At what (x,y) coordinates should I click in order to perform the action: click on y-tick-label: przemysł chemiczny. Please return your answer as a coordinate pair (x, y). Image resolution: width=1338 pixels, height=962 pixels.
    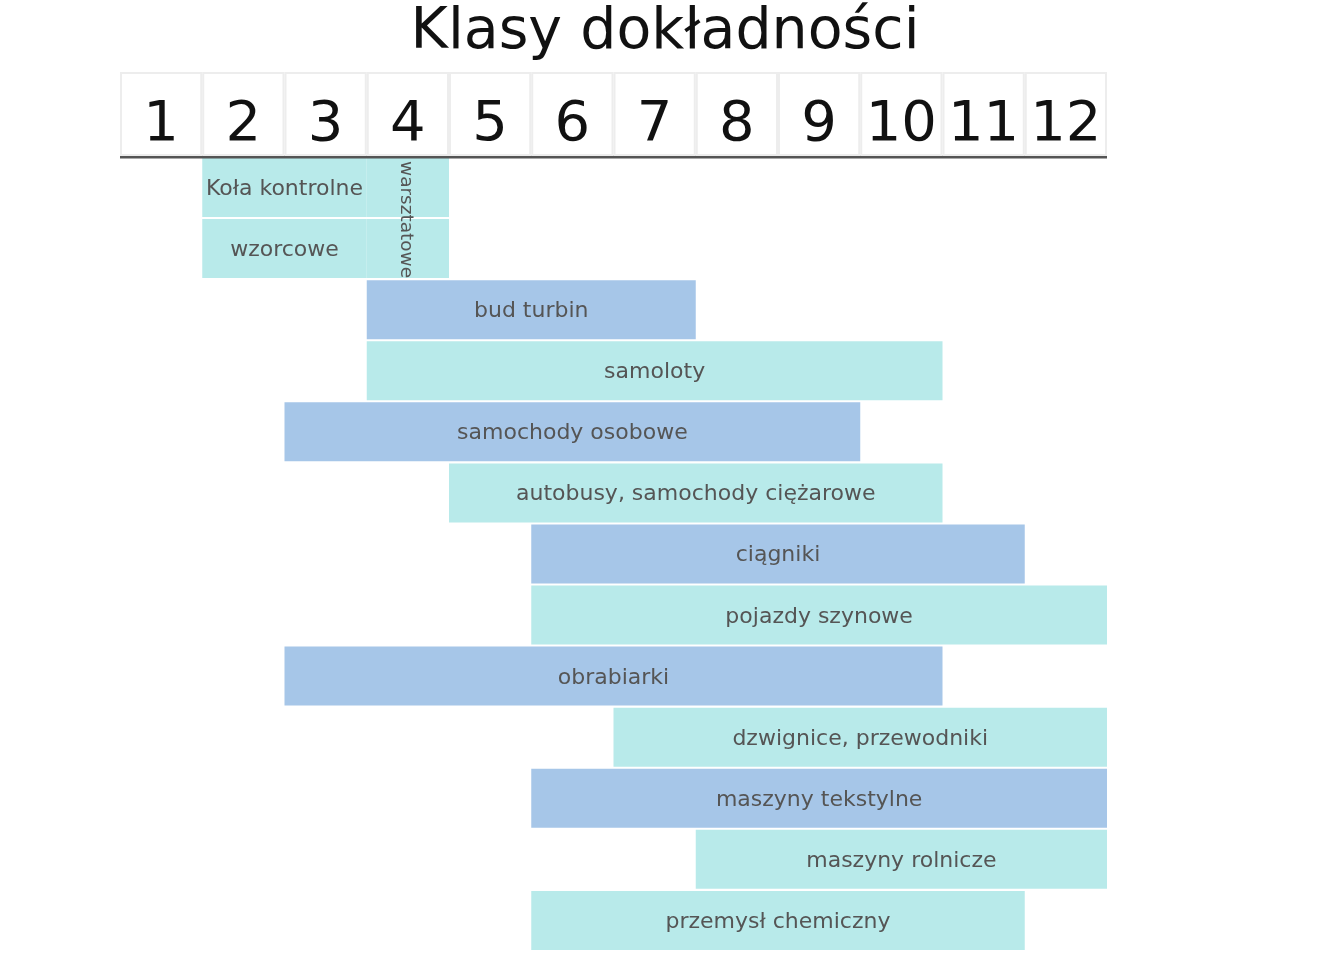
    Looking at the image, I should click on (778, 920).